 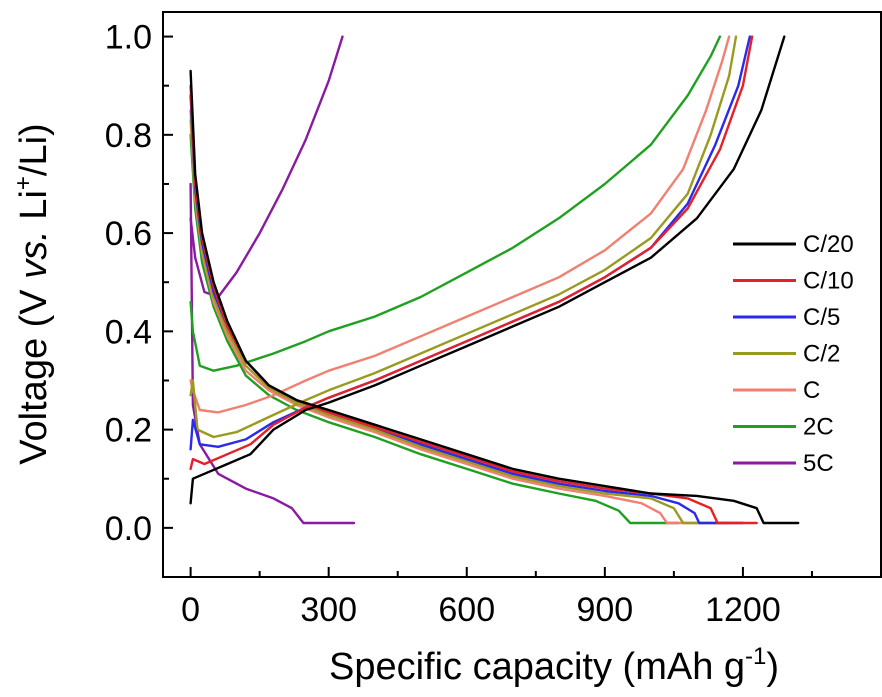 What do you see at coordinates (818, 427) in the screenshot?
I see `legend-label-2c: 2C` at bounding box center [818, 427].